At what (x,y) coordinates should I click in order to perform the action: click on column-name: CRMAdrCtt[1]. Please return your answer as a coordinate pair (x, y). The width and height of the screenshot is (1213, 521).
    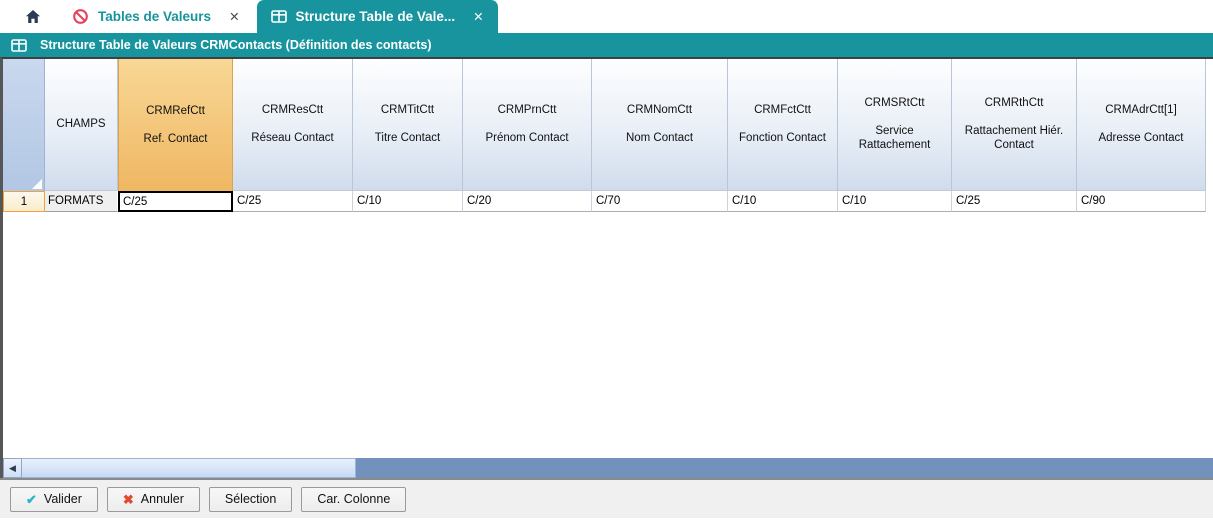
    Looking at the image, I should click on (1141, 110).